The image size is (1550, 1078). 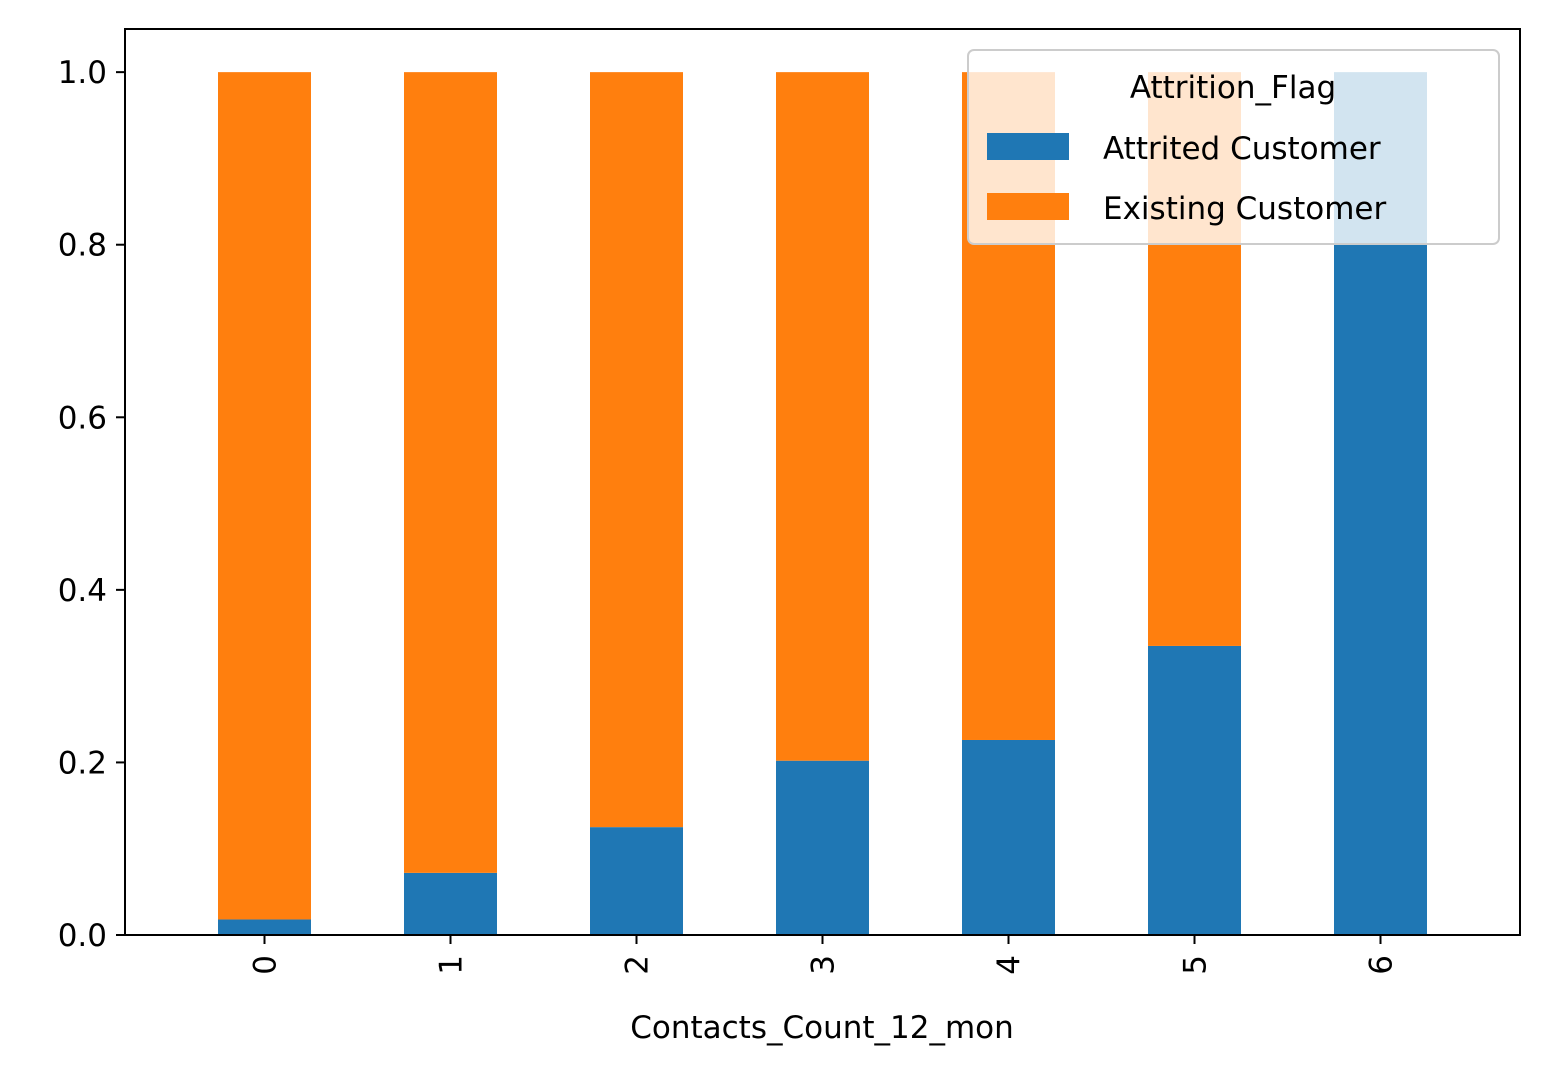 What do you see at coordinates (91, 504) in the screenshot?
I see `y-axis: 0.0 0.2 0.4 0.6 0.8 1.0` at bounding box center [91, 504].